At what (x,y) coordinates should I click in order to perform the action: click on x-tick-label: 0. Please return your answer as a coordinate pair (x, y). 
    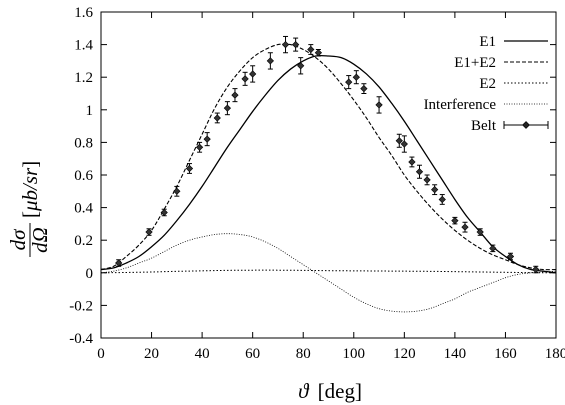
    Looking at the image, I should click on (101, 354).